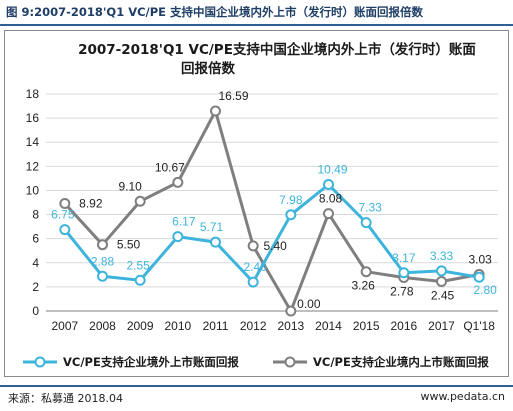 The width and height of the screenshot is (513, 411). I want to click on data-label-overseas-1: 2.88, so click(103, 261).